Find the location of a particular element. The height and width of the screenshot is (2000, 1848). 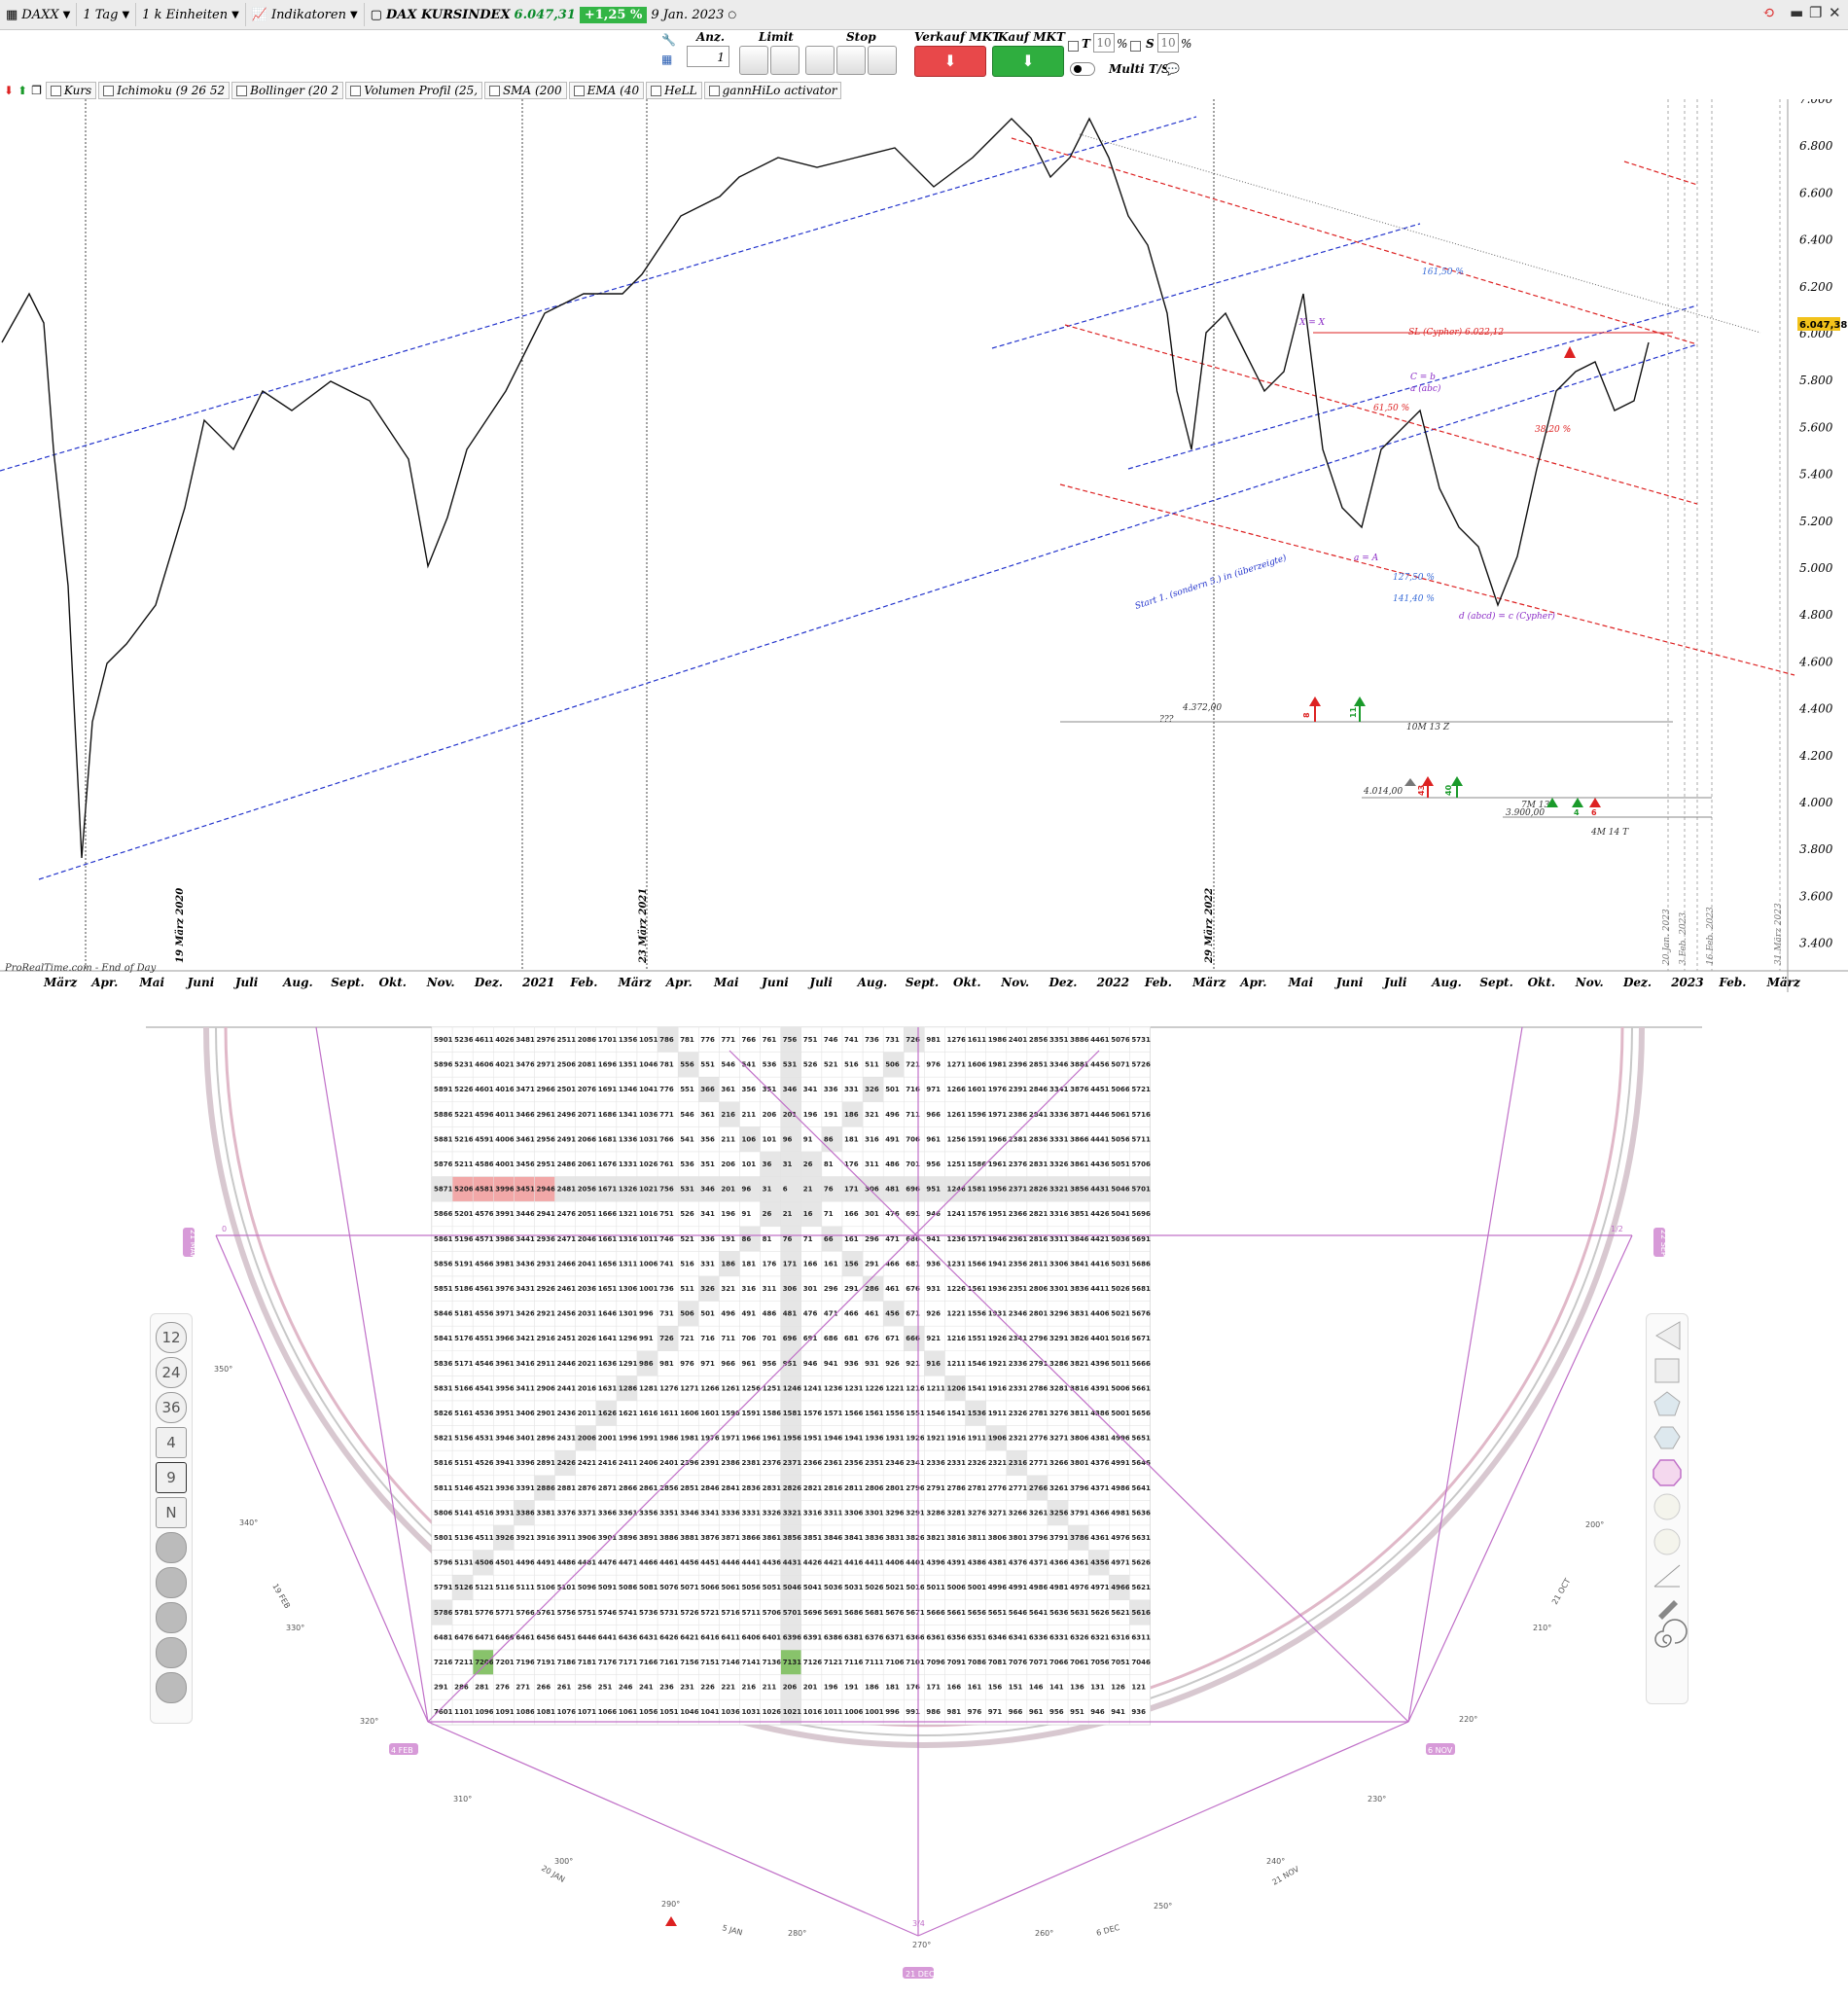

grid-number: 546 is located at coordinates (687, 1115).